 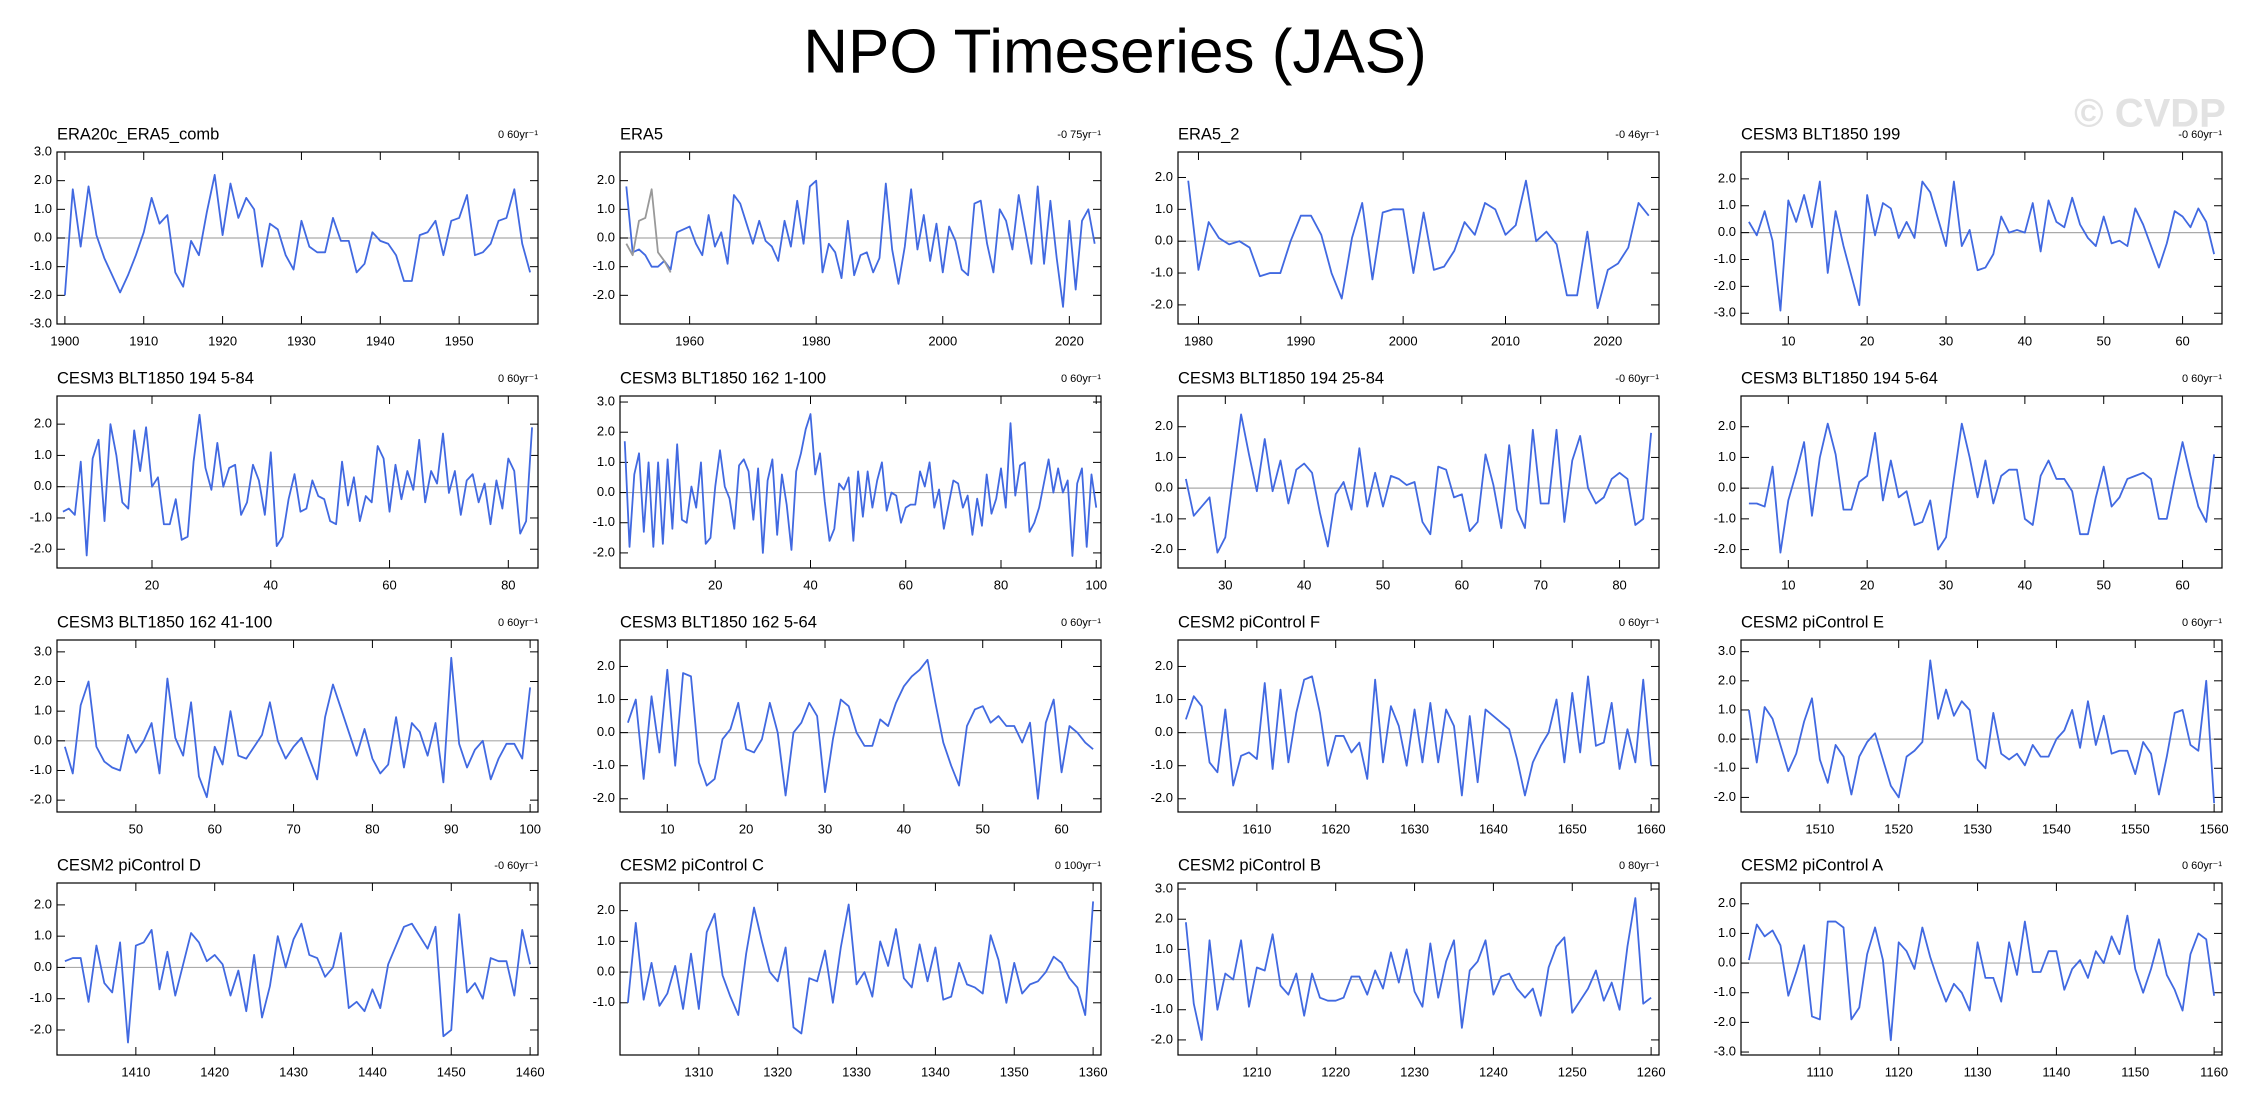 What do you see at coordinates (1637, 135) in the screenshot?
I see `trend-label: -0 46yr⁻¹` at bounding box center [1637, 135].